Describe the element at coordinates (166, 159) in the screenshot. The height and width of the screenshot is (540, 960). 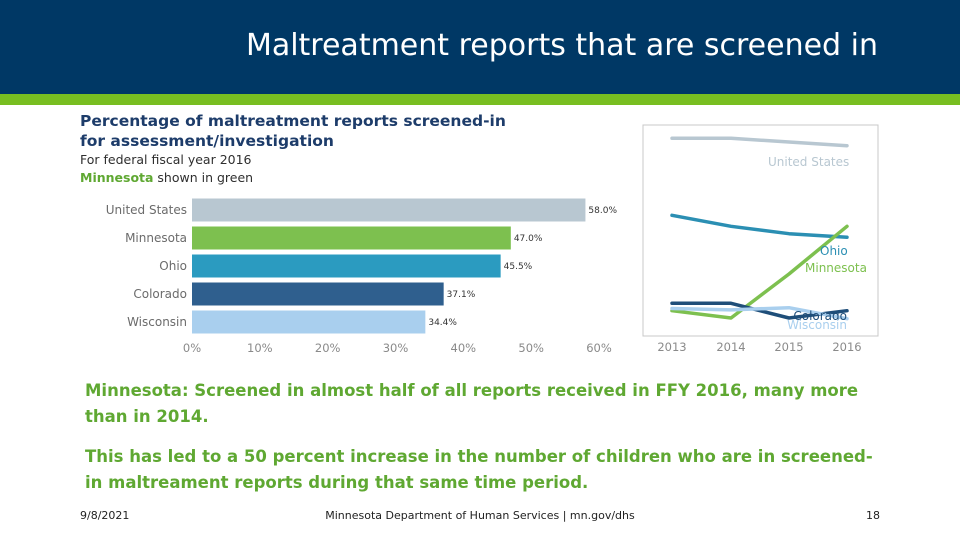
I see `chart-subtitle: For federal fiscal year 2016` at that location.